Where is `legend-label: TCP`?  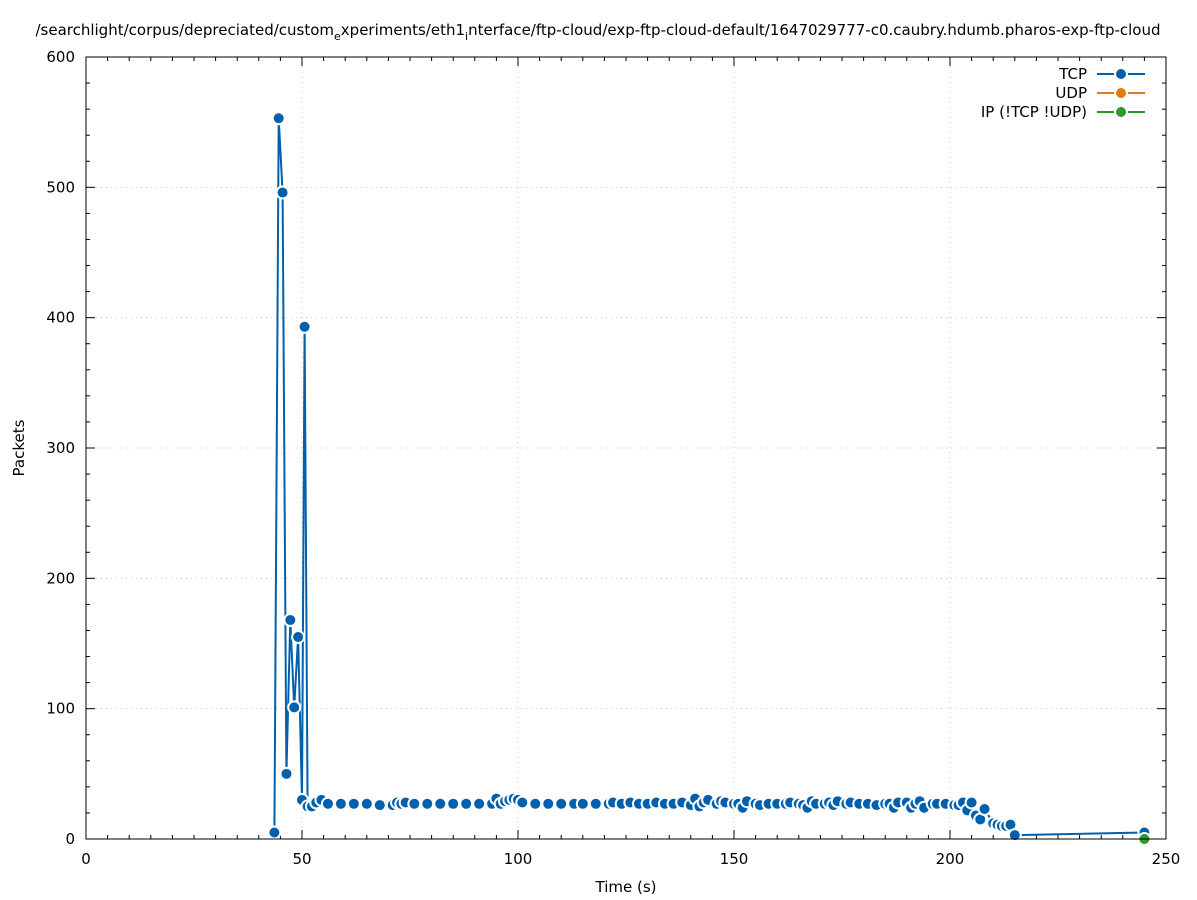
legend-label: TCP is located at coordinates (1072, 74).